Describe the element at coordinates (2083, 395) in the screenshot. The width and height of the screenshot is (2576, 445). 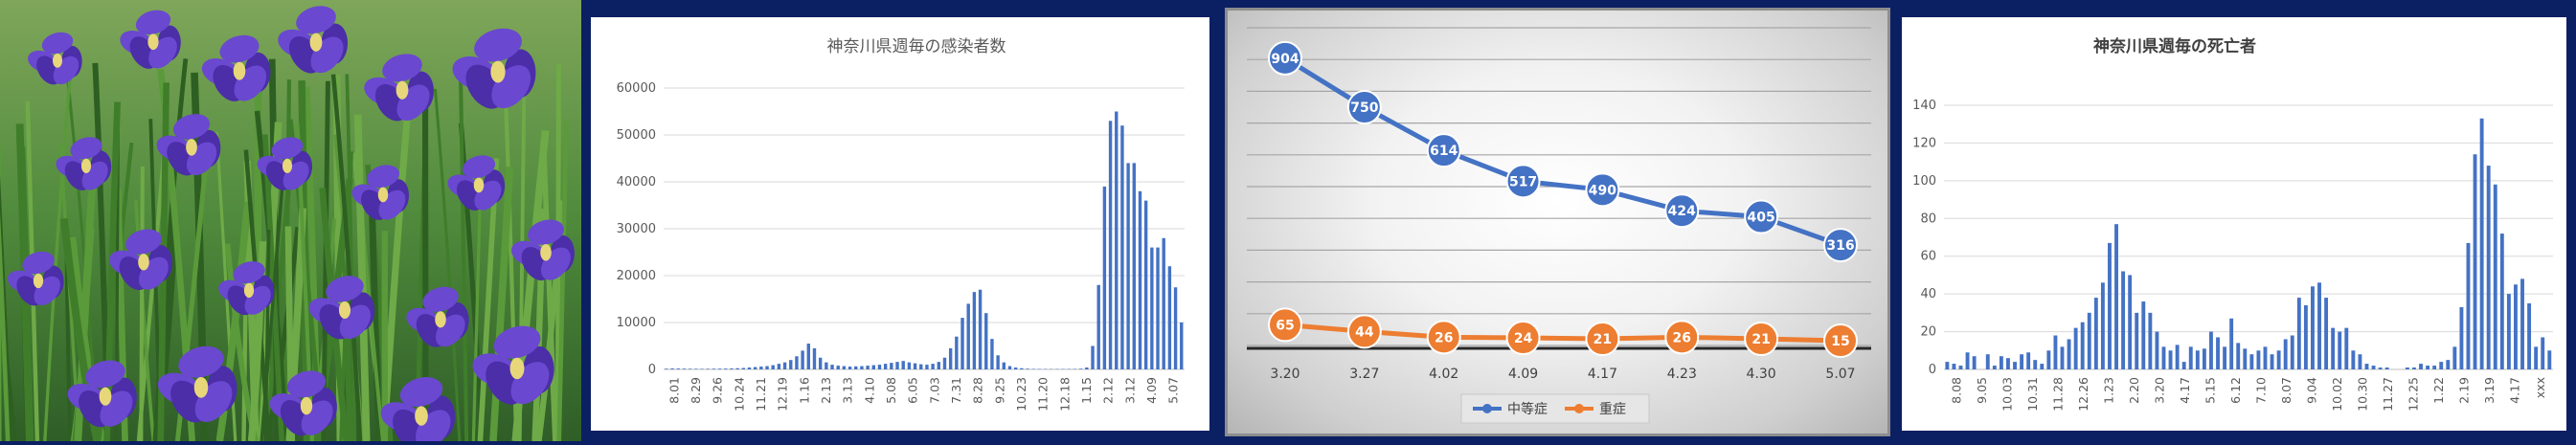
I see `x-tick-label: 12.26` at that location.